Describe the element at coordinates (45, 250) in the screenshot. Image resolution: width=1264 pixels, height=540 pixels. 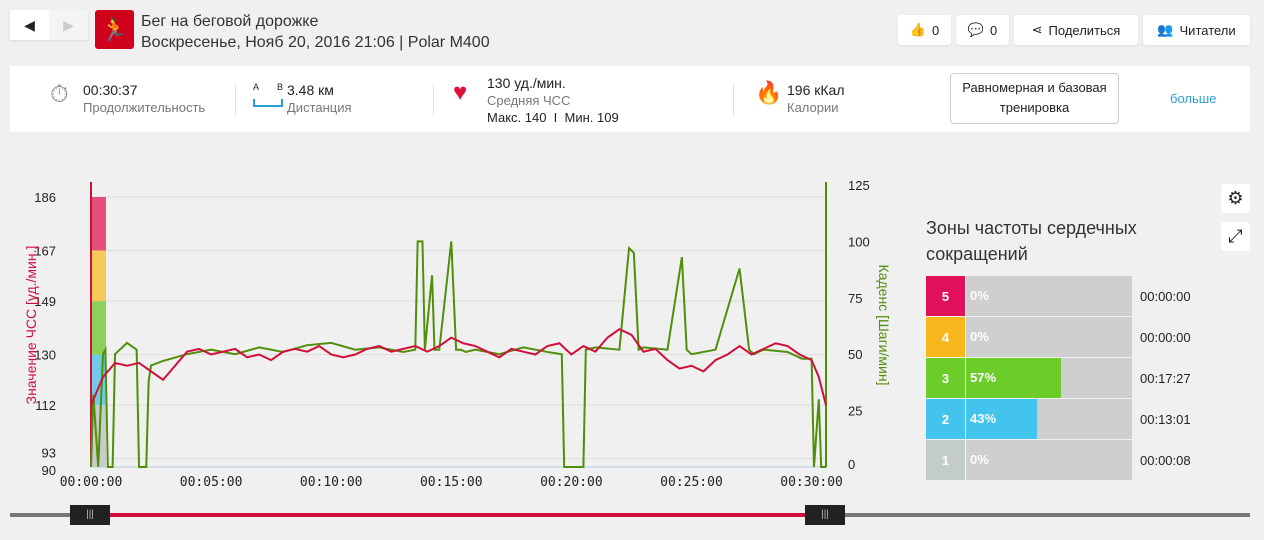
I see `y-tick-label: 167` at that location.